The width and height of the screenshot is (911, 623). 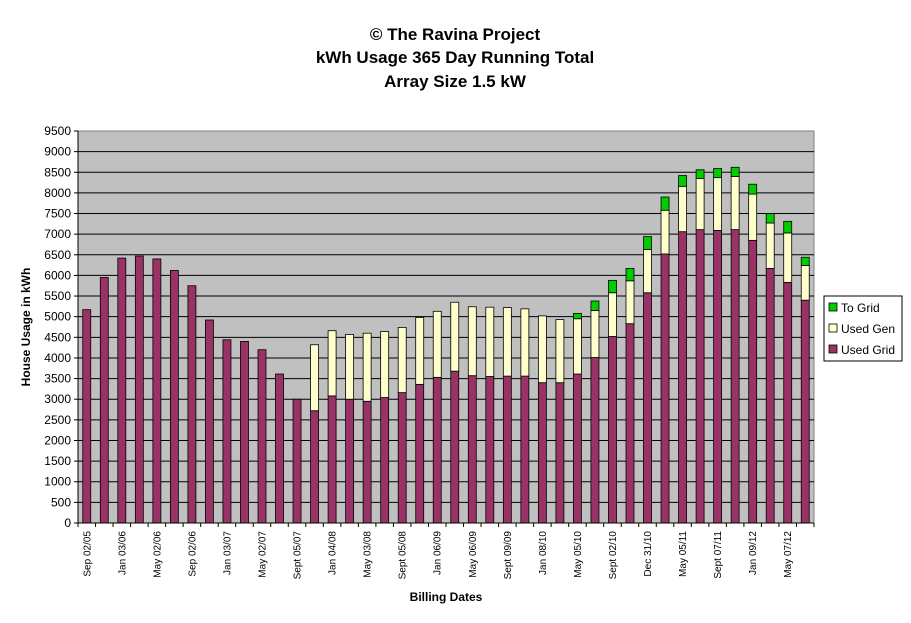 I want to click on x-tick-label: Jan 08/10, so click(x=543, y=553).